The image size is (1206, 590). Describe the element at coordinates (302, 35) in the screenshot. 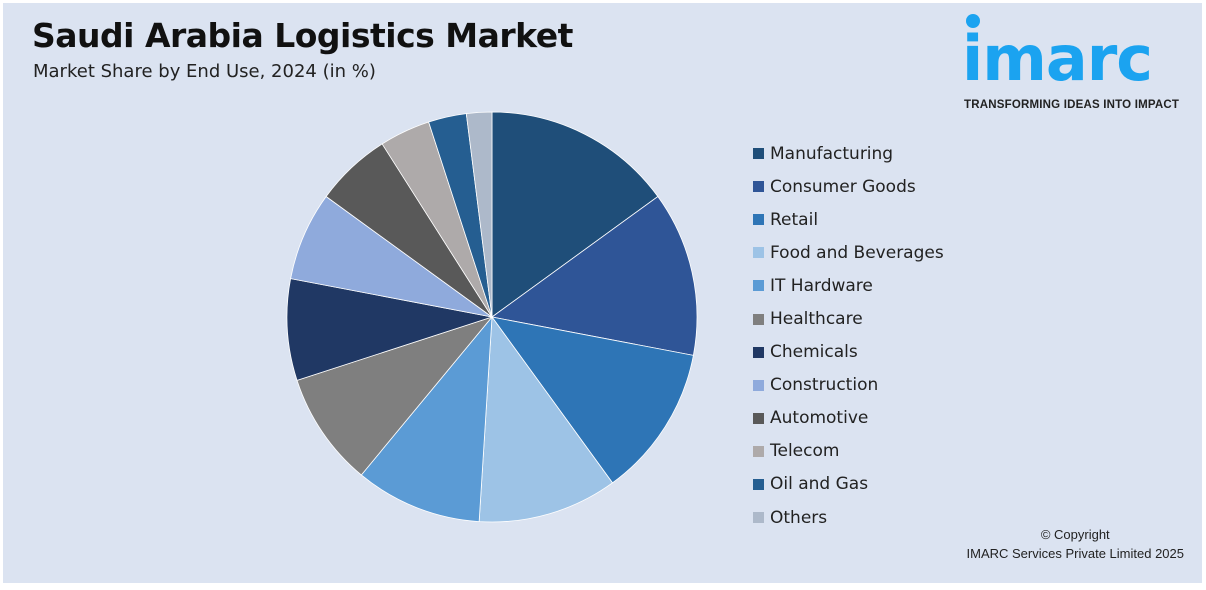

I see `chart-title: Saudi Arabia Logistics Market` at that location.